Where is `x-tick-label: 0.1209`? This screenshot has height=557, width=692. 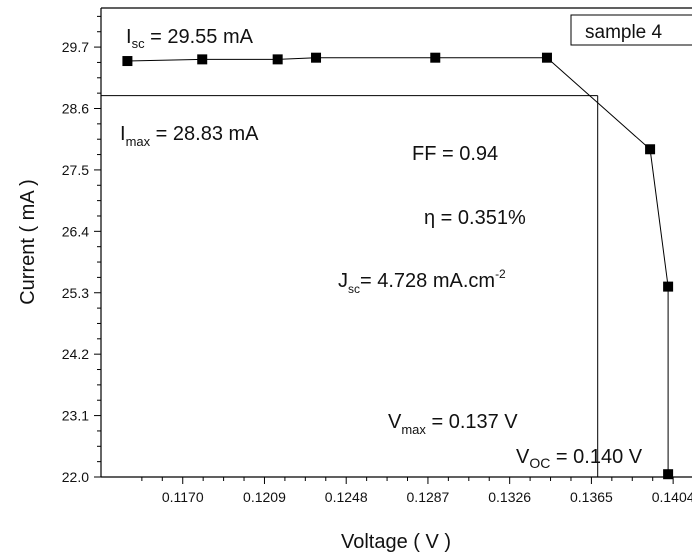 x-tick-label: 0.1209 is located at coordinates (264, 497).